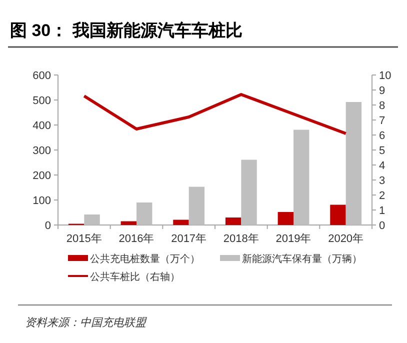  Describe the element at coordinates (145, 259) in the screenshot. I see `legend-label: 公共充电桩数量（万个）` at that location.